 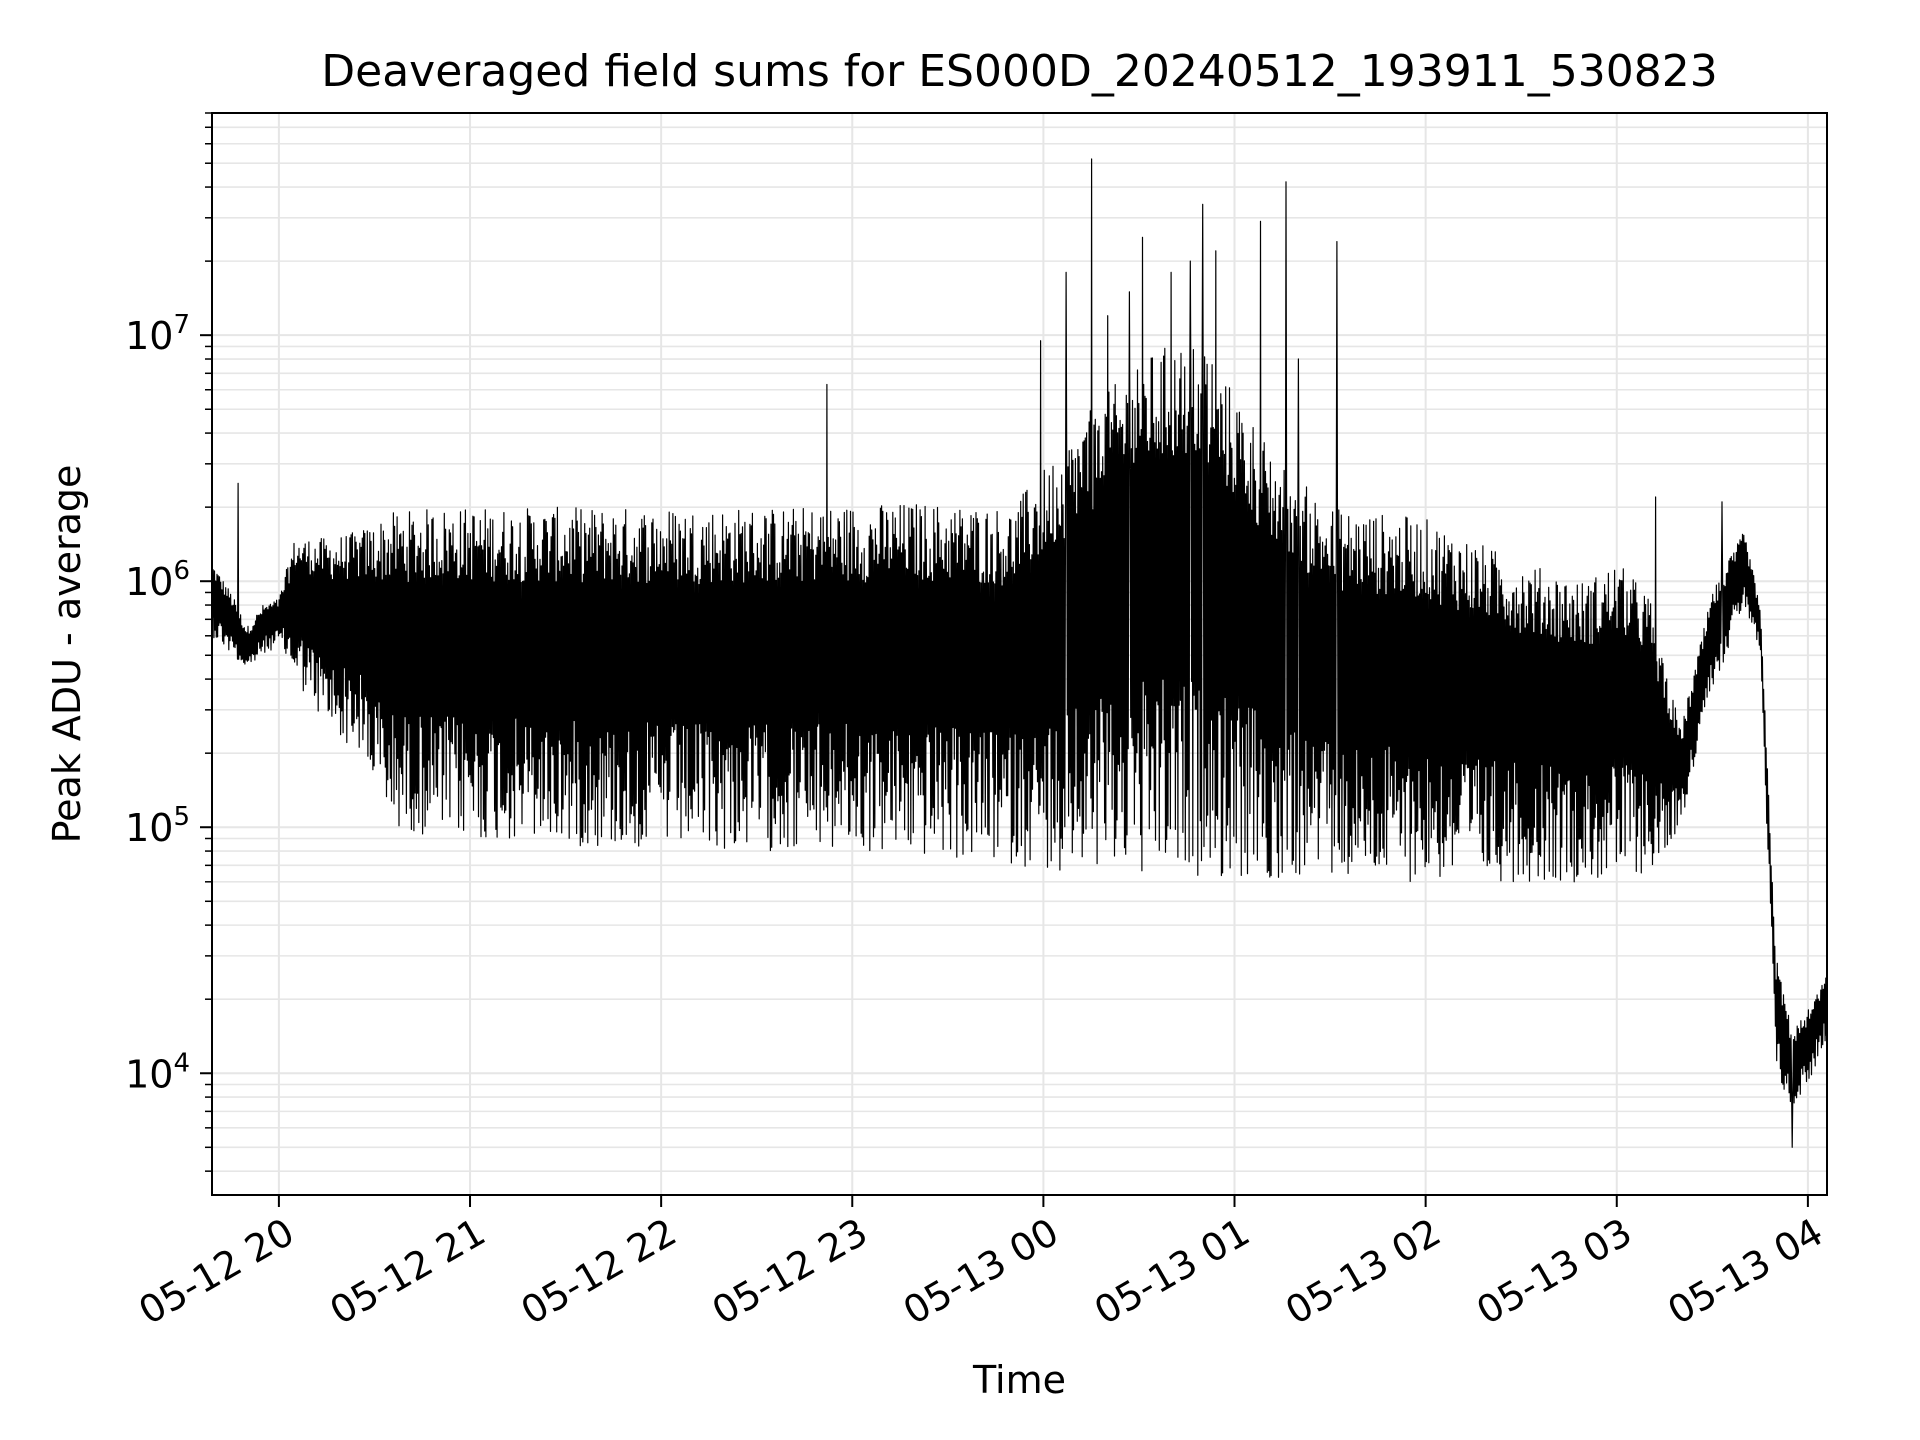 What do you see at coordinates (599, 1272) in the screenshot?
I see `x-tick-label: 05-12 22` at bounding box center [599, 1272].